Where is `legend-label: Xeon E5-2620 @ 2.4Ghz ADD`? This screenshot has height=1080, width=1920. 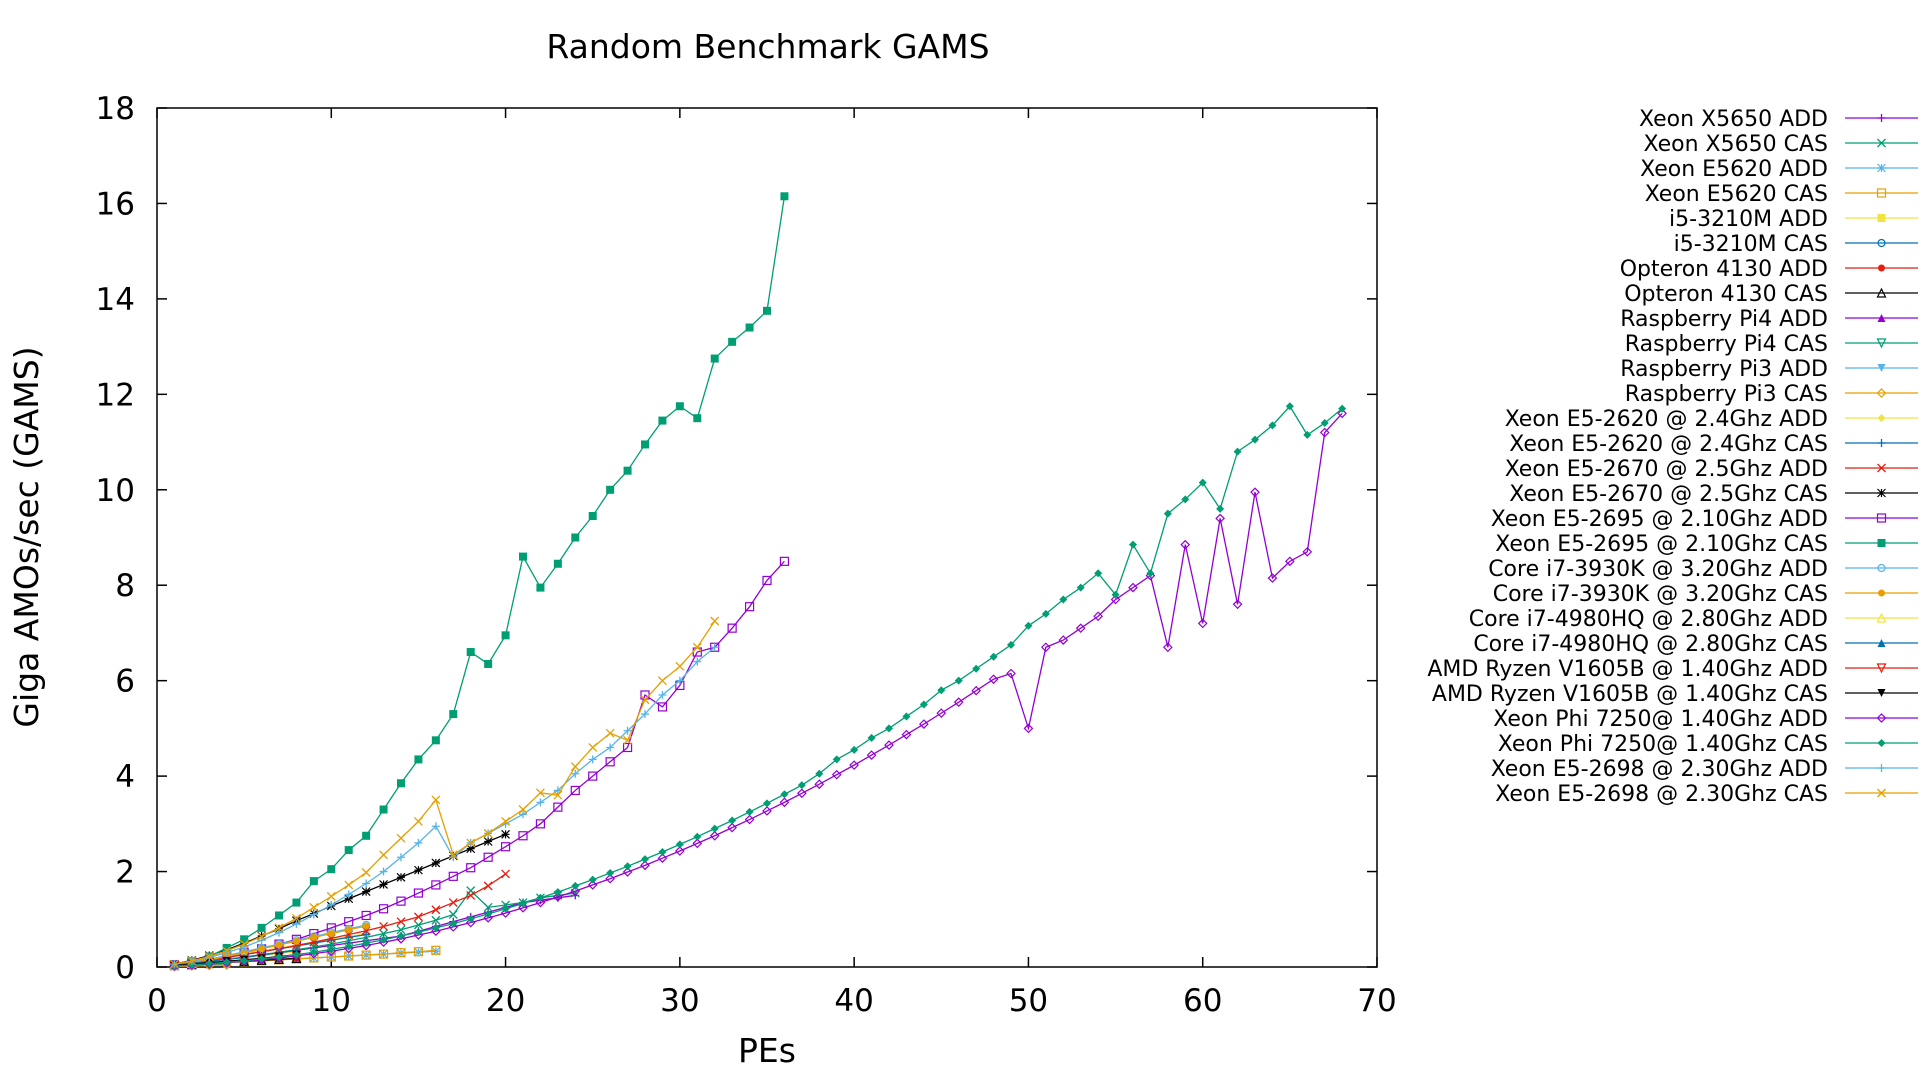 legend-label: Xeon E5-2620 @ 2.4Ghz ADD is located at coordinates (1666, 419).